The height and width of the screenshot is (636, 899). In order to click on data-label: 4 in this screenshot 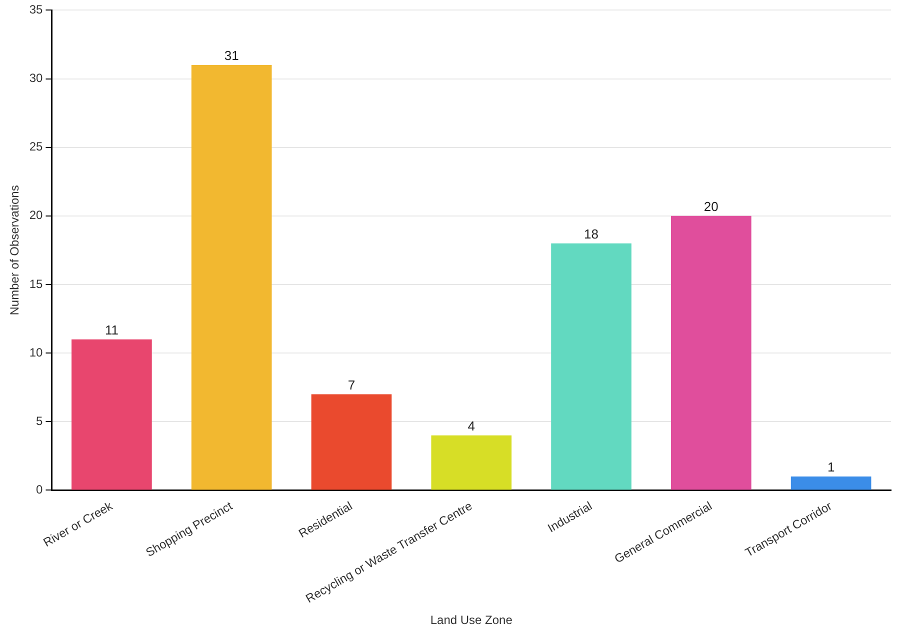, I will do `click(471, 426)`.